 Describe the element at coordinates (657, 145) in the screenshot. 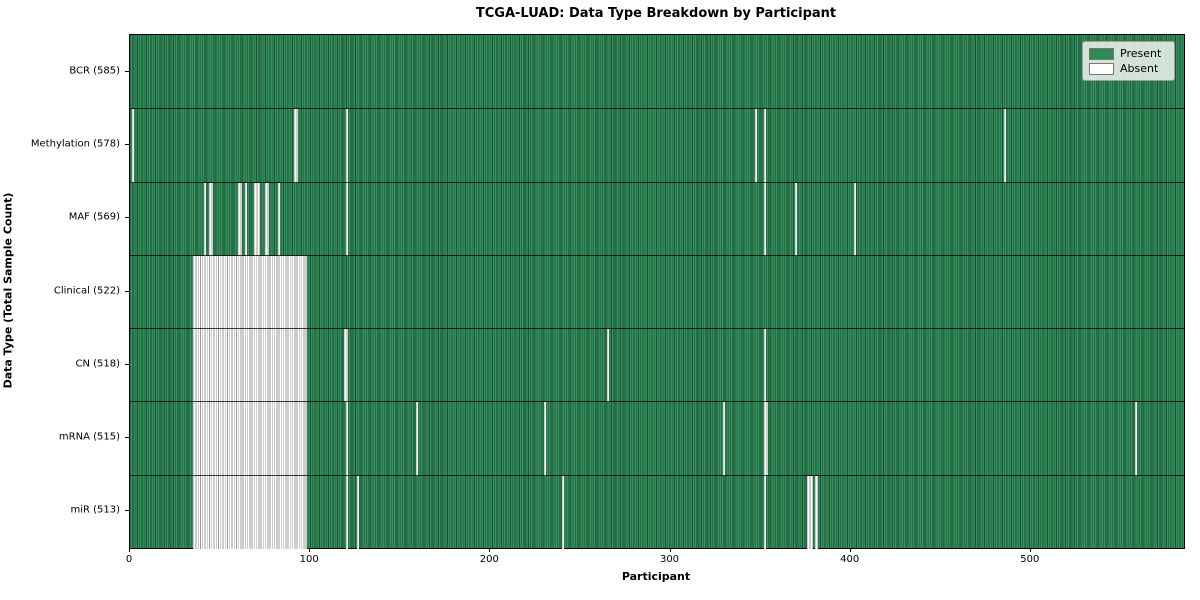

I see `row-methylation` at that location.